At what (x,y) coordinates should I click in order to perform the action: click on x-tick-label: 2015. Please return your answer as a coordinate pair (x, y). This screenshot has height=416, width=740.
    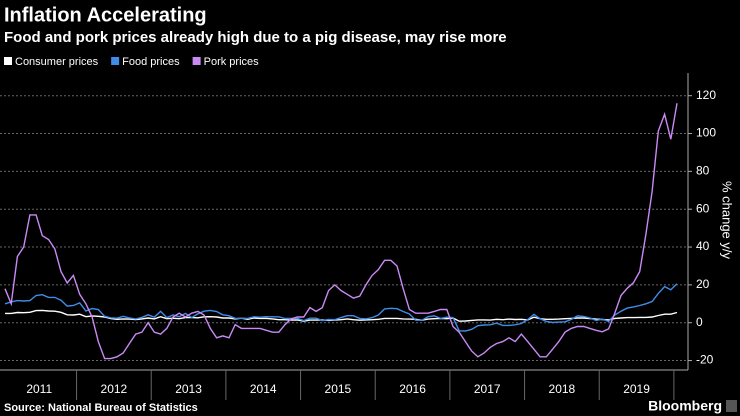
    Looking at the image, I should click on (338, 389).